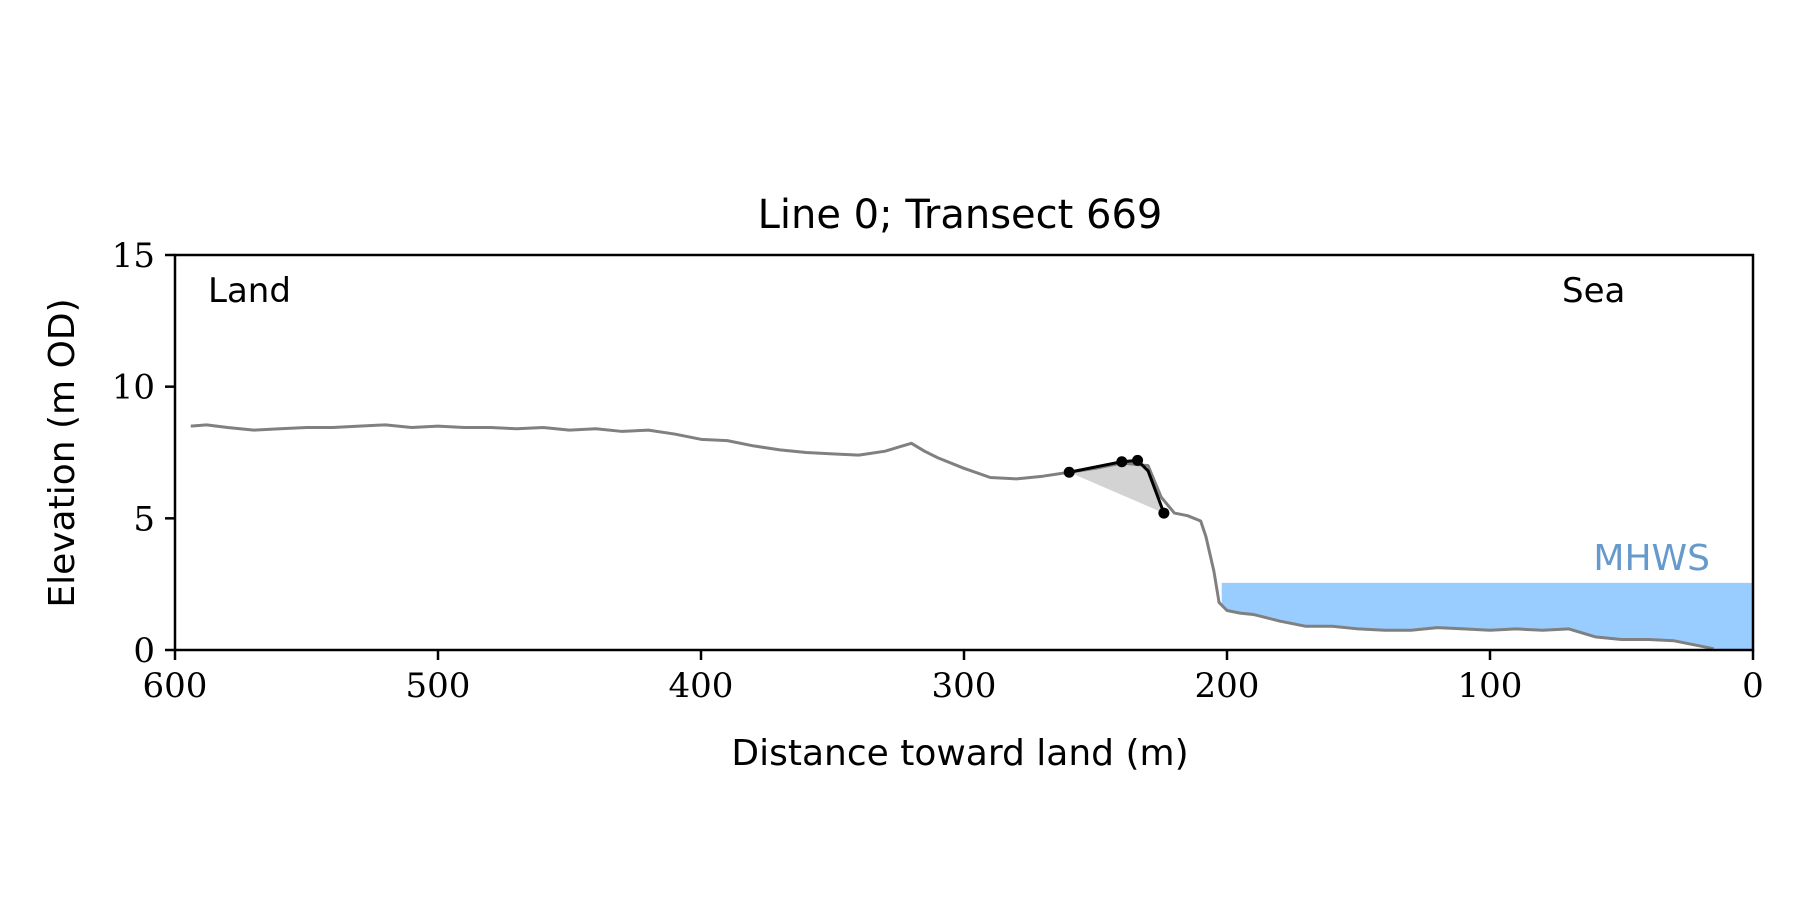  Describe the element at coordinates (1227, 686) in the screenshot. I see `x-tick-label: 200` at that location.